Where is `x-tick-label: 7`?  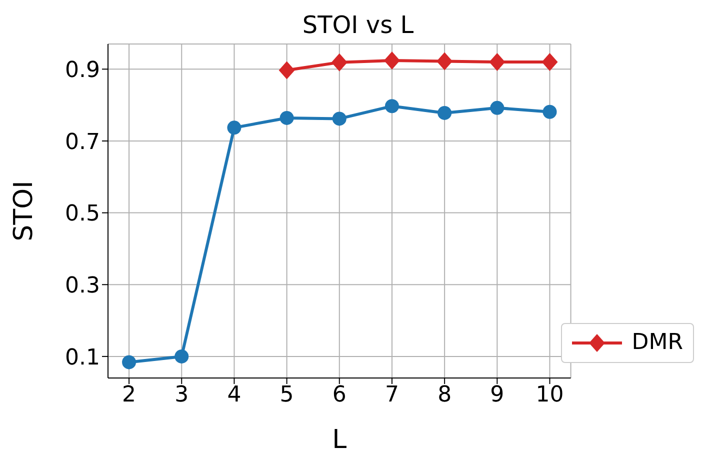
x-tick-label: 7 is located at coordinates (391, 395).